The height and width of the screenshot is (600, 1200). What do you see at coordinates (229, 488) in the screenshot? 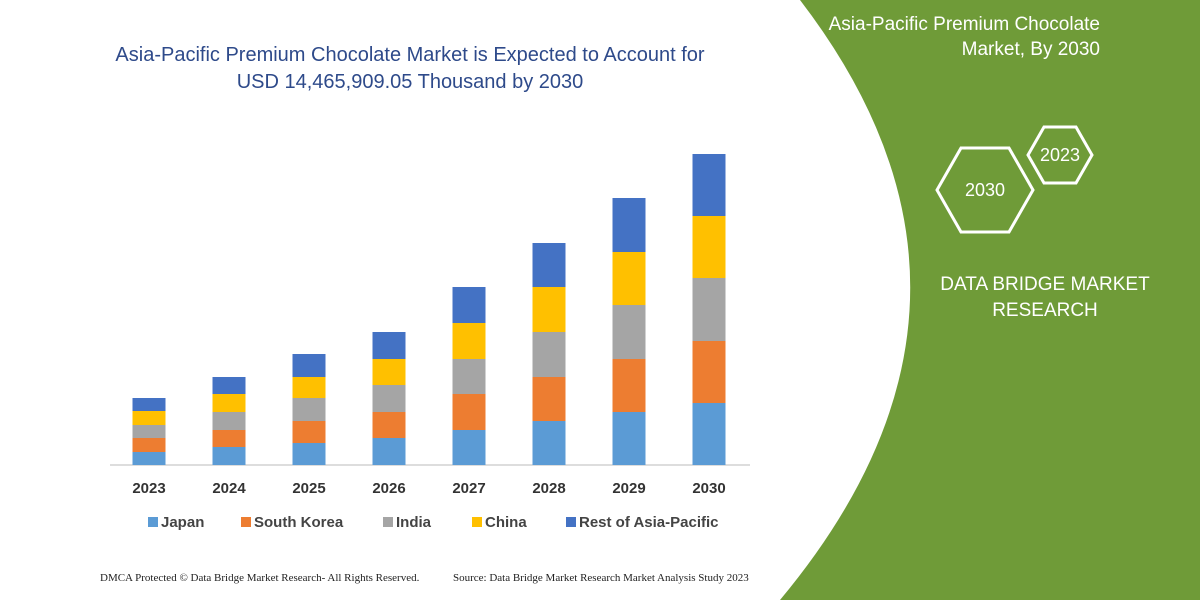
I see `x-tick-label: 2024` at bounding box center [229, 488].